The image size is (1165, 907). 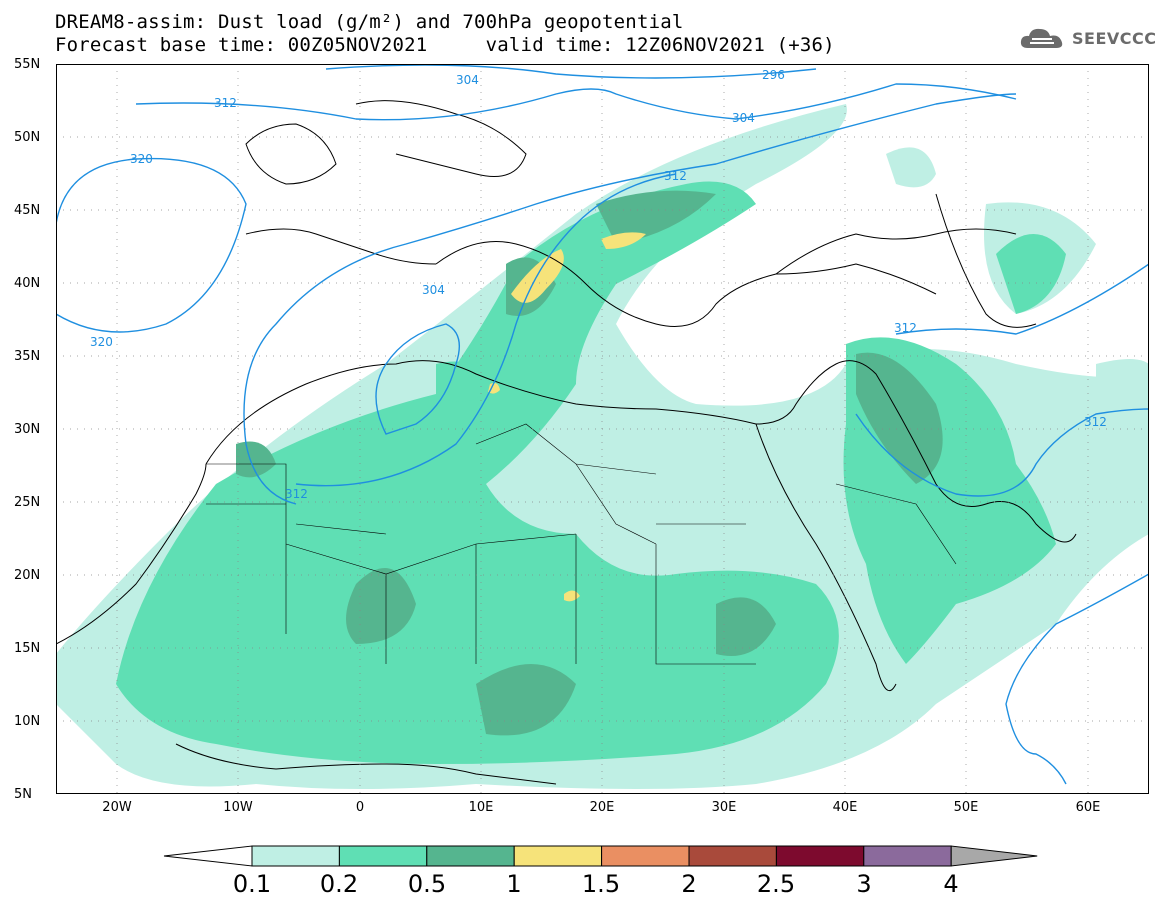 What do you see at coordinates (27, 721) in the screenshot?
I see `lat-label: 10N` at bounding box center [27, 721].